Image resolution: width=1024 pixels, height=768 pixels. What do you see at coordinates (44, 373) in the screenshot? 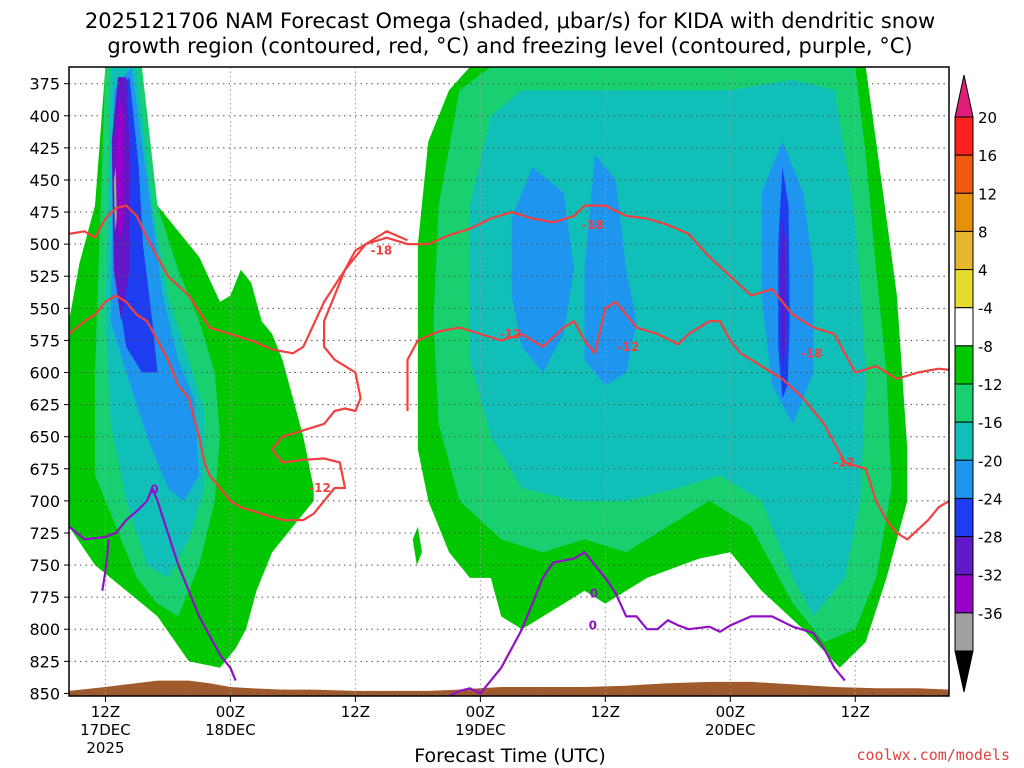
I see `y-tick-label-600: 600` at bounding box center [44, 373].